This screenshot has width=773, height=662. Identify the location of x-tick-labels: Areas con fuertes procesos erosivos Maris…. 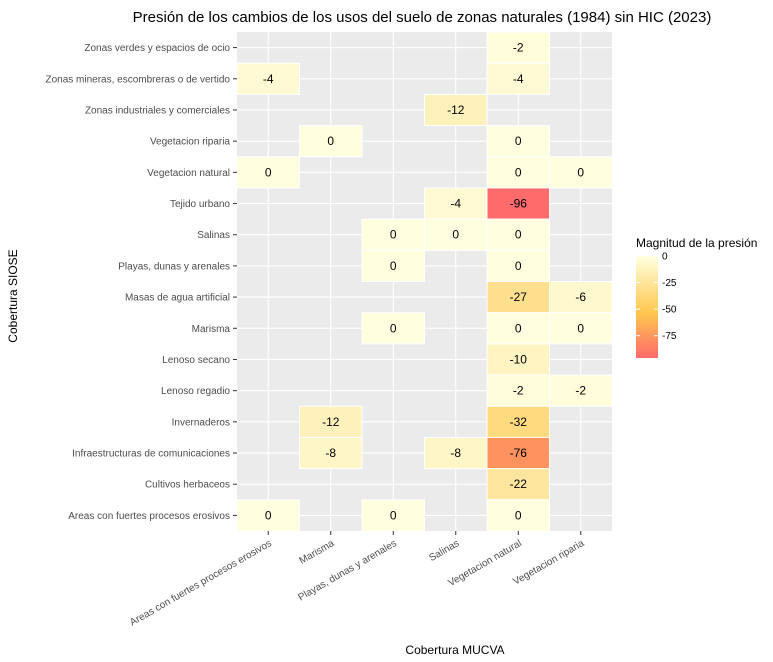
(357, 579).